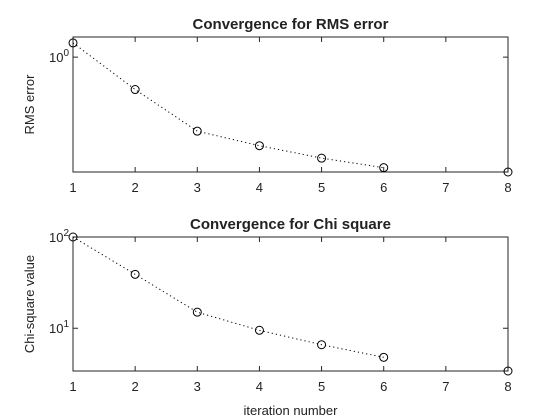 This screenshot has width=560, height=420. I want to click on rms-error-xtick-label: 1, so click(72, 187).